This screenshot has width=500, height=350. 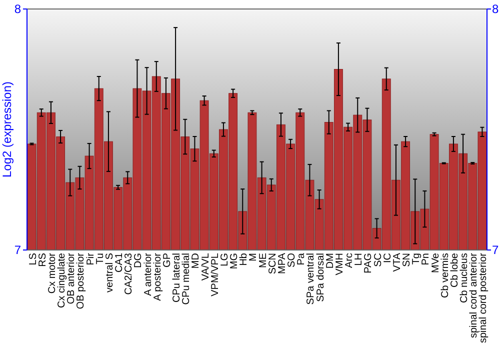 I want to click on x-tick-label: M, so click(x=254, y=257).